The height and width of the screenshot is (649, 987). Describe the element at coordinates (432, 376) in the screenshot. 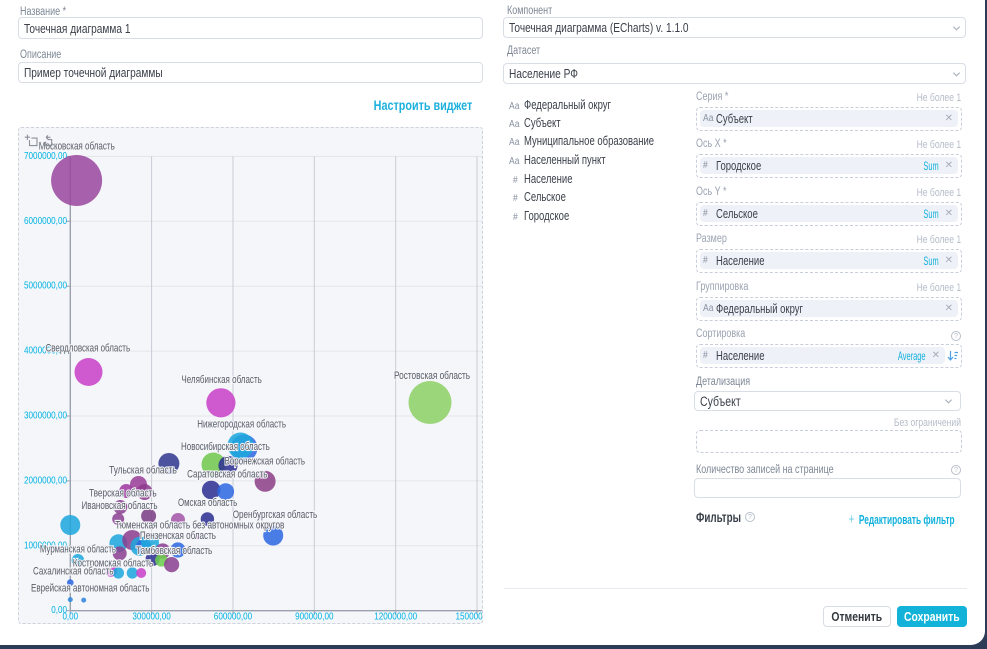

I see `svg-text: Ростовская область` at that location.